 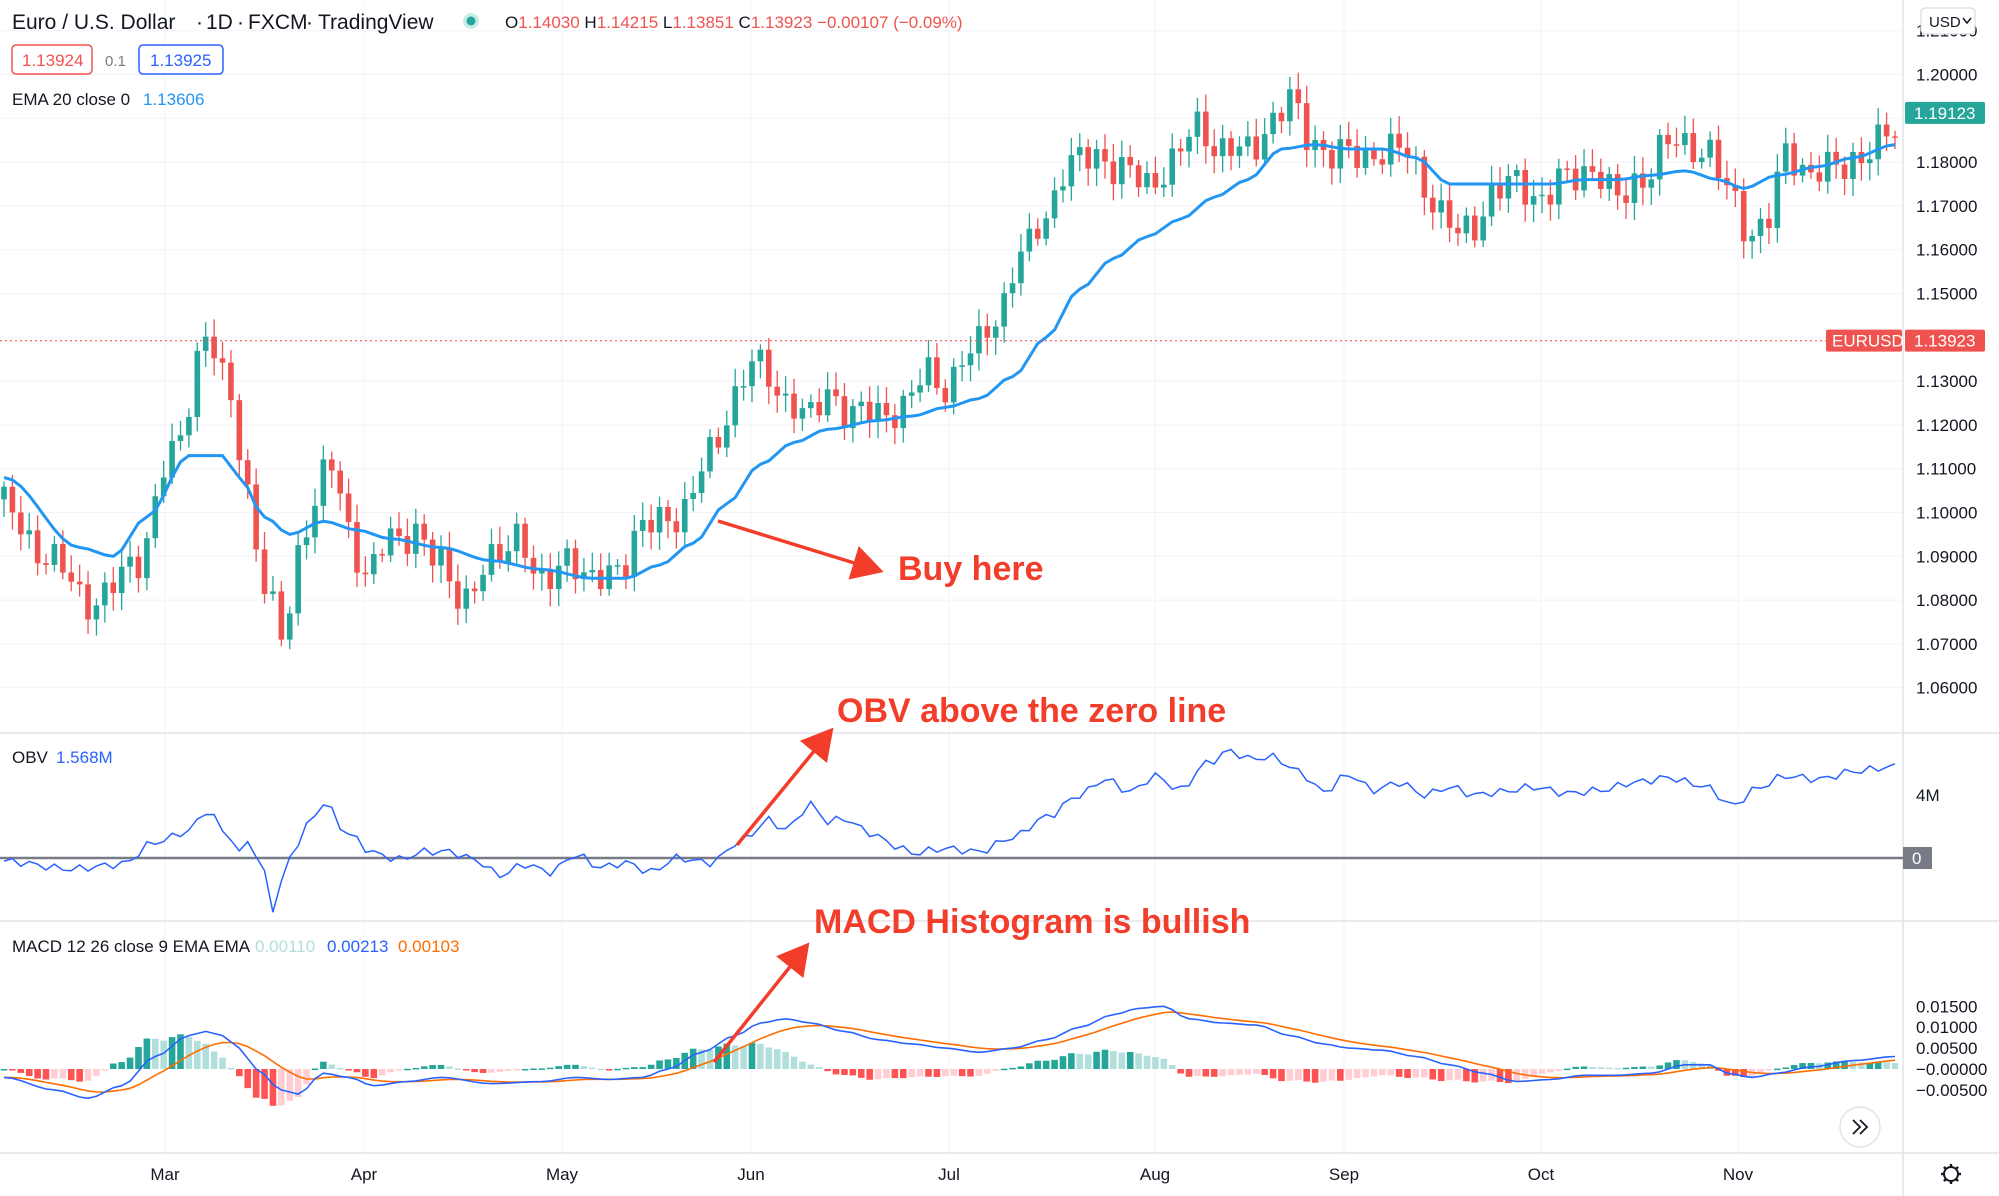 I want to click on ask-box, so click(x=181, y=59).